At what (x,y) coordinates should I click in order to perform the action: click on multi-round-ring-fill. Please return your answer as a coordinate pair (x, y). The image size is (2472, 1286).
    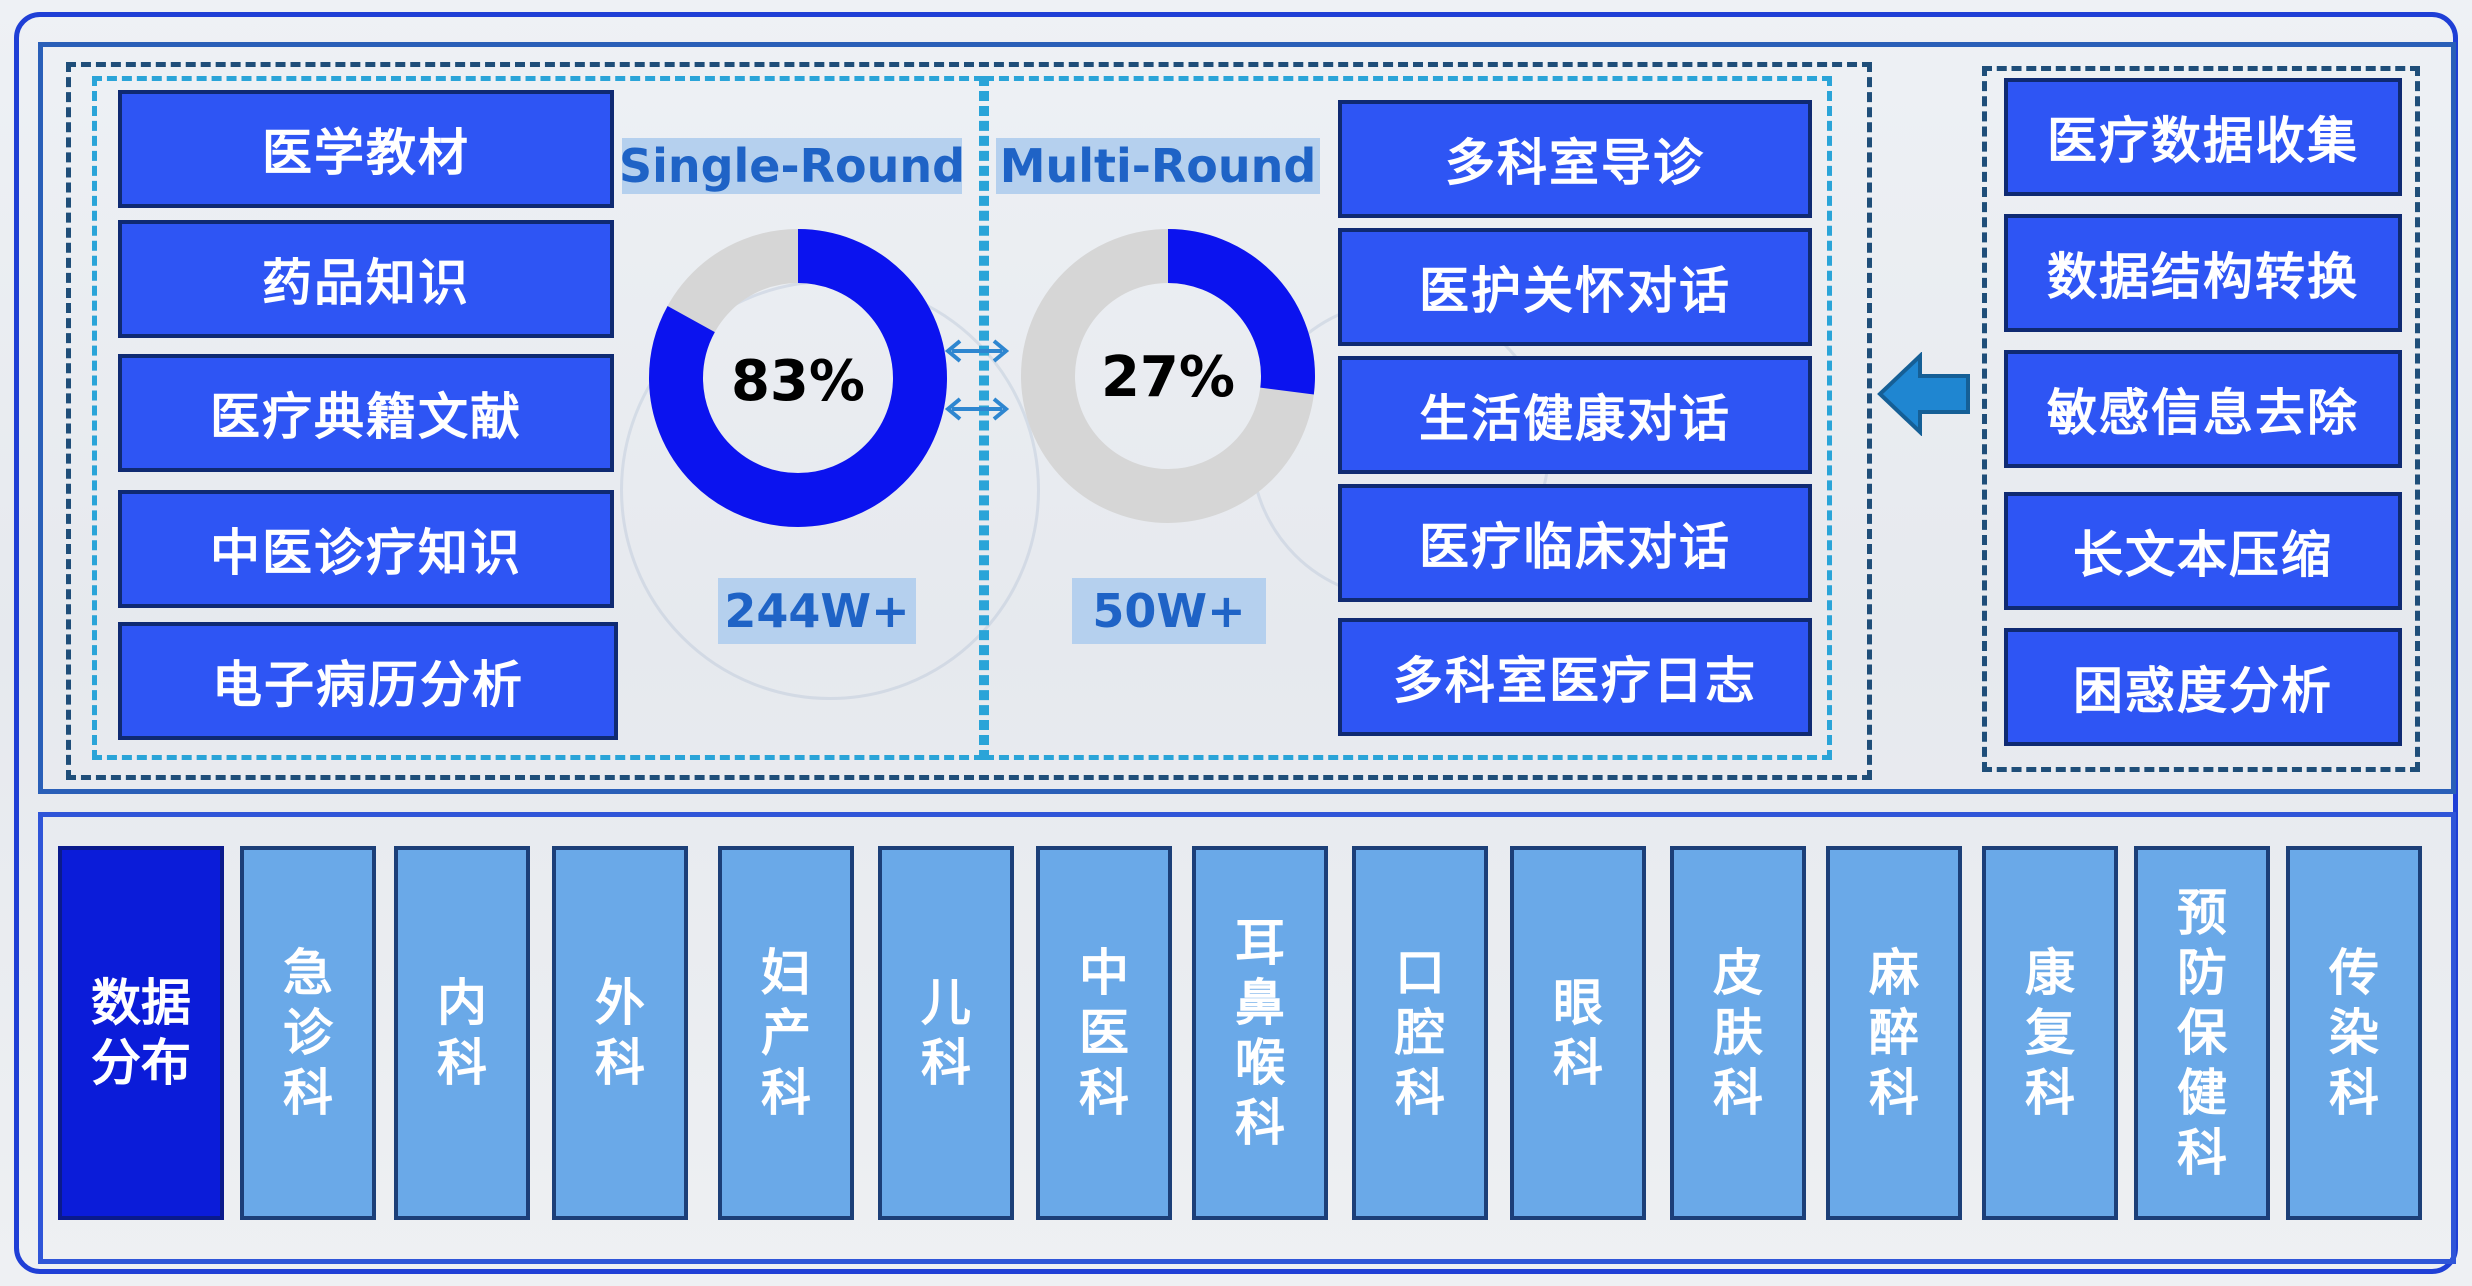
    Looking at the image, I should click on (1168, 376).